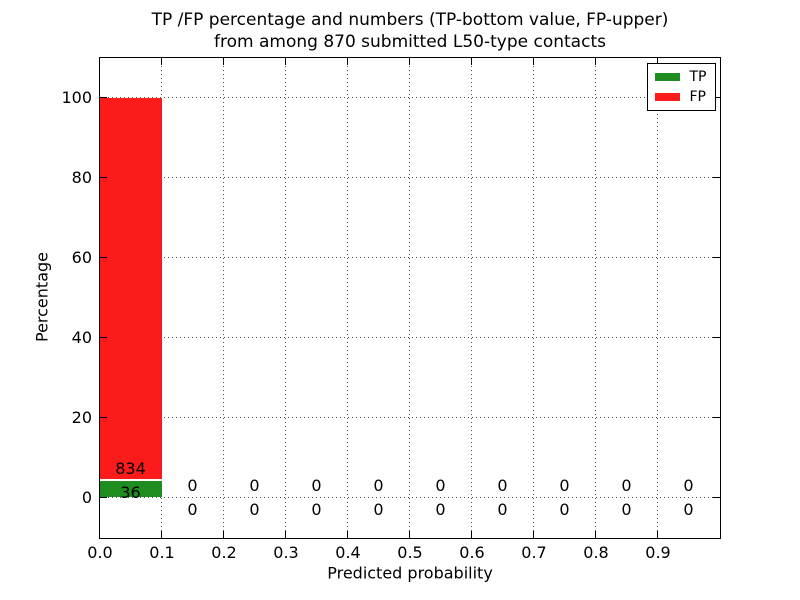 This screenshot has width=800, height=600. I want to click on x-tick-label: 0.8, so click(596, 552).